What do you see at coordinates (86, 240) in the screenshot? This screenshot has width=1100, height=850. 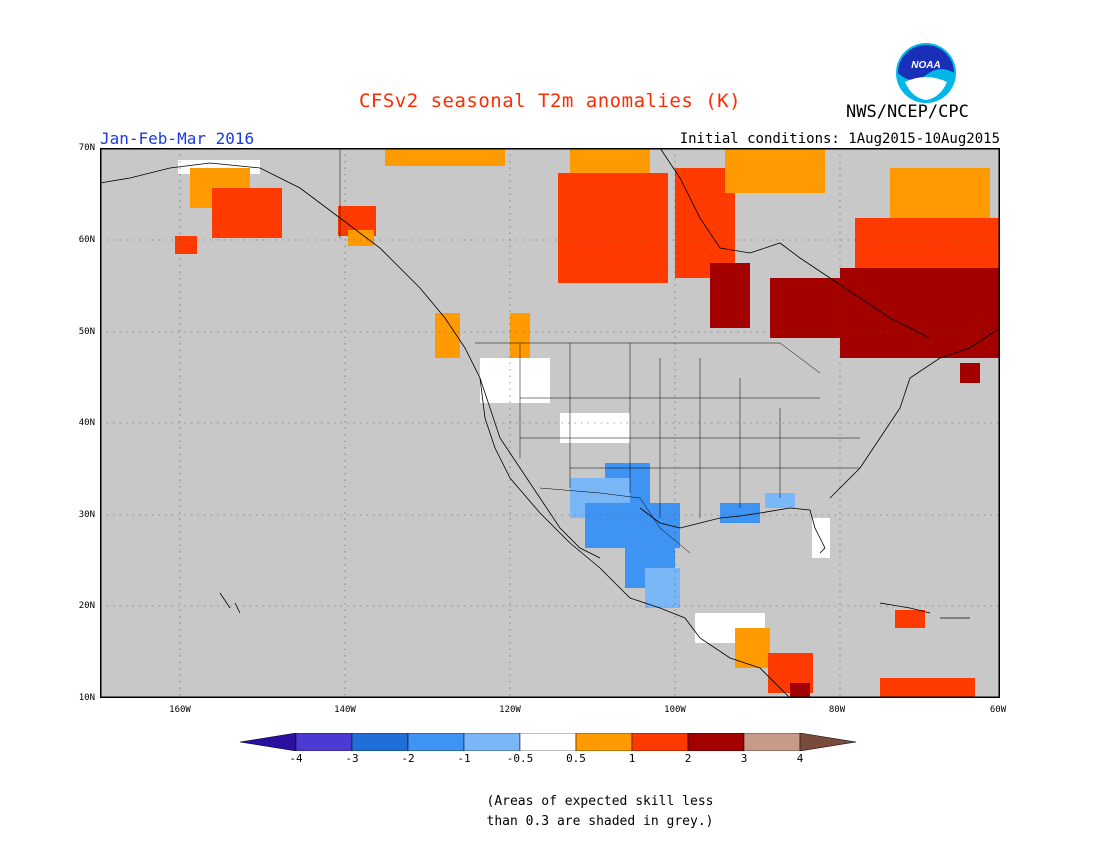 I see `lat-label: 60N` at bounding box center [86, 240].